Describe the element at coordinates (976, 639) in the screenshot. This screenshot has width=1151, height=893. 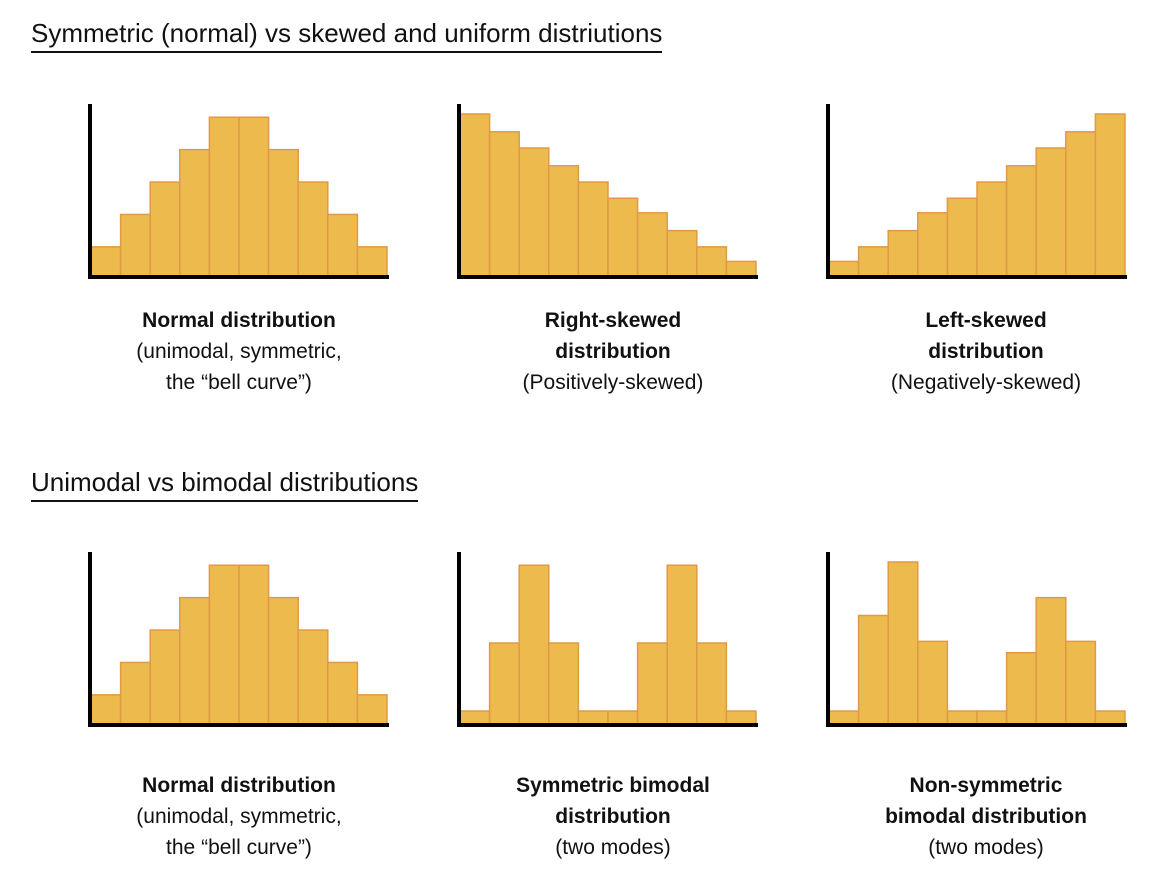
I see `histogram-non-symmetric-bimodal` at that location.